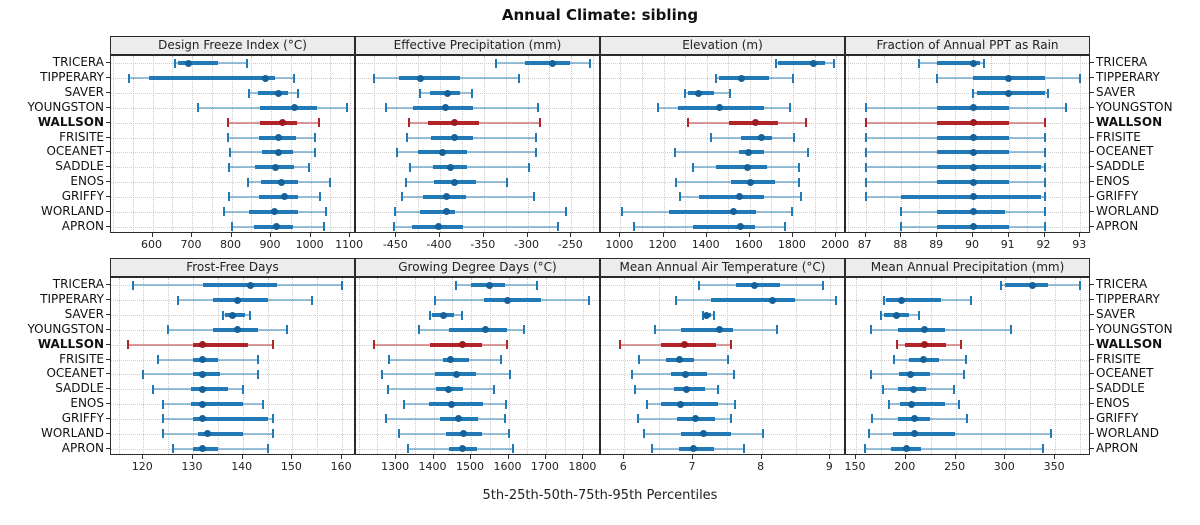  What do you see at coordinates (1054, 466) in the screenshot?
I see `x-tick-label: 350` at bounding box center [1054, 466].